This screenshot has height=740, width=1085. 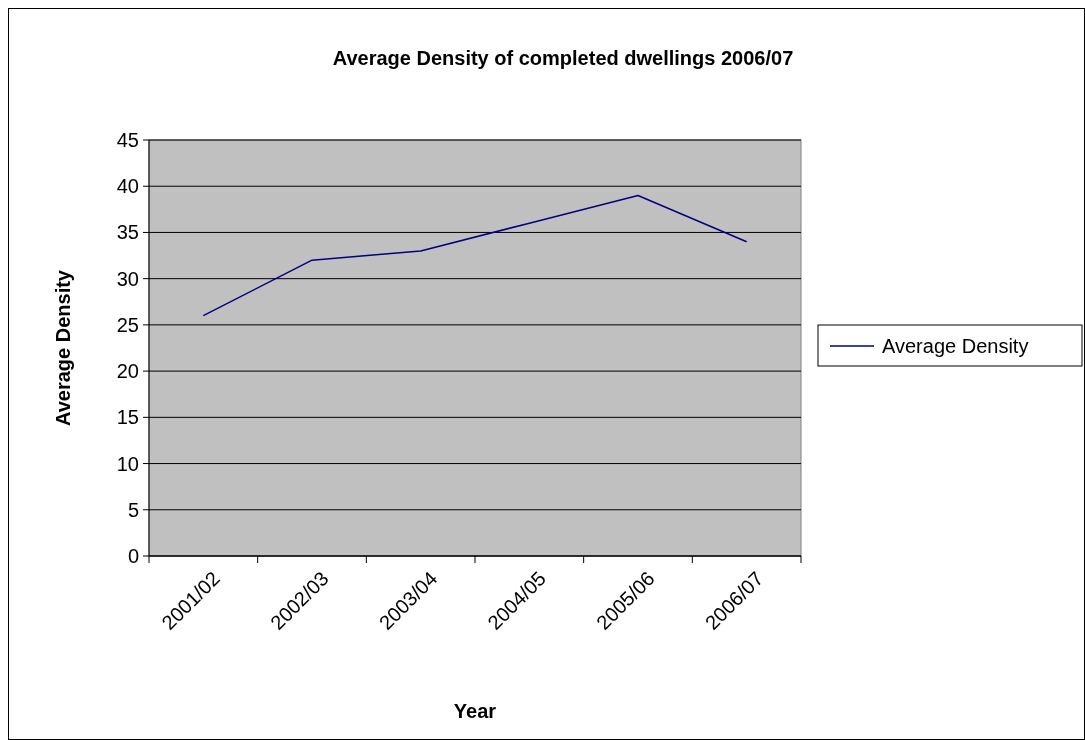 What do you see at coordinates (475, 255) in the screenshot?
I see `line-series` at bounding box center [475, 255].